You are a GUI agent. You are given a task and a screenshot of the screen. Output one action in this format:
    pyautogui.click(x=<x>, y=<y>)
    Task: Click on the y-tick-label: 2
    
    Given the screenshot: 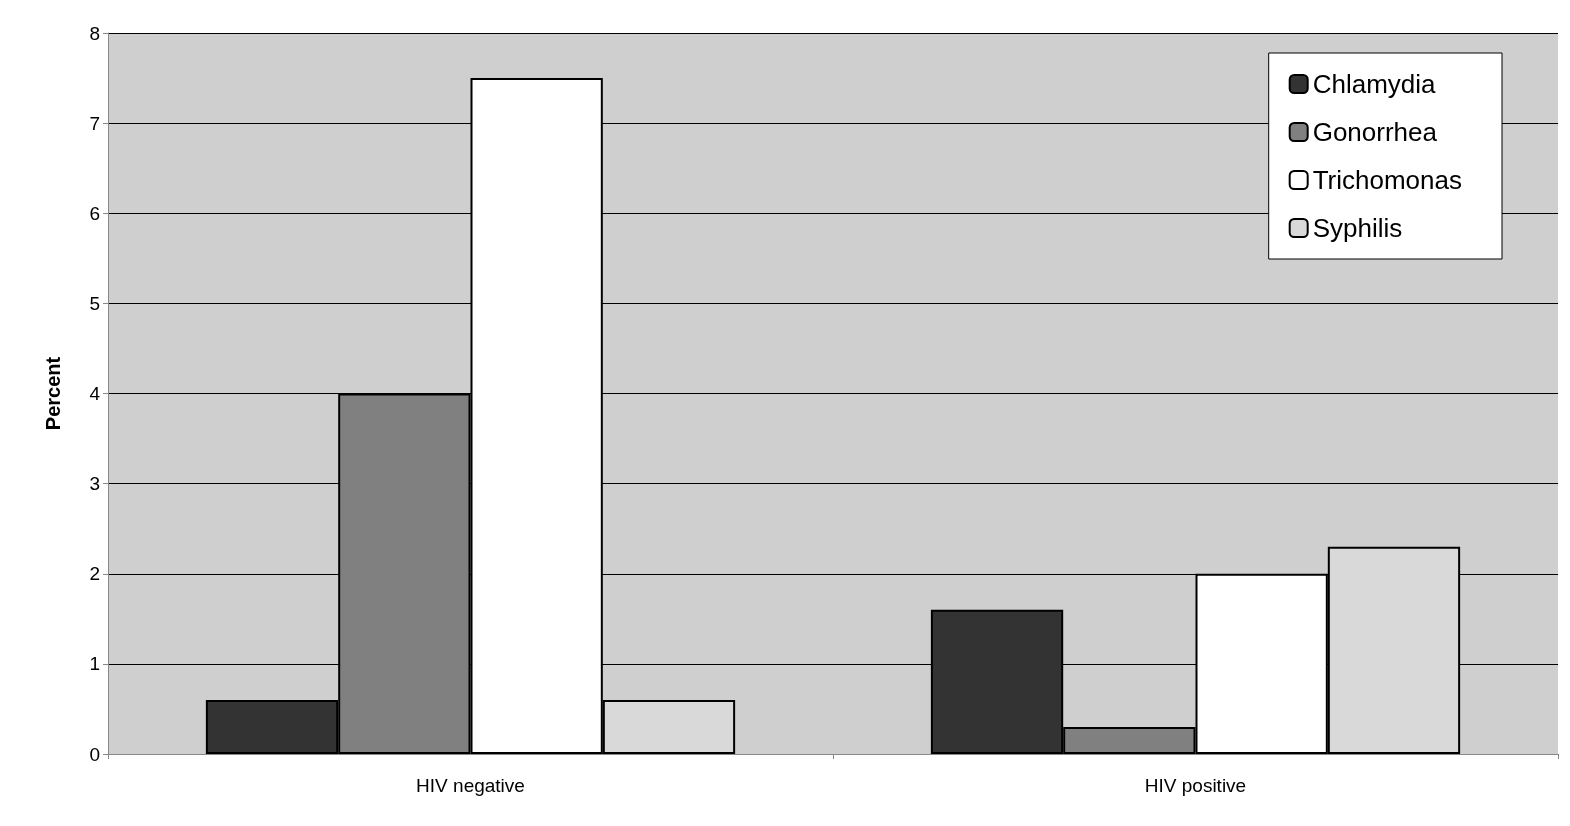 What is the action you would take?
    pyautogui.click(x=94, y=574)
    